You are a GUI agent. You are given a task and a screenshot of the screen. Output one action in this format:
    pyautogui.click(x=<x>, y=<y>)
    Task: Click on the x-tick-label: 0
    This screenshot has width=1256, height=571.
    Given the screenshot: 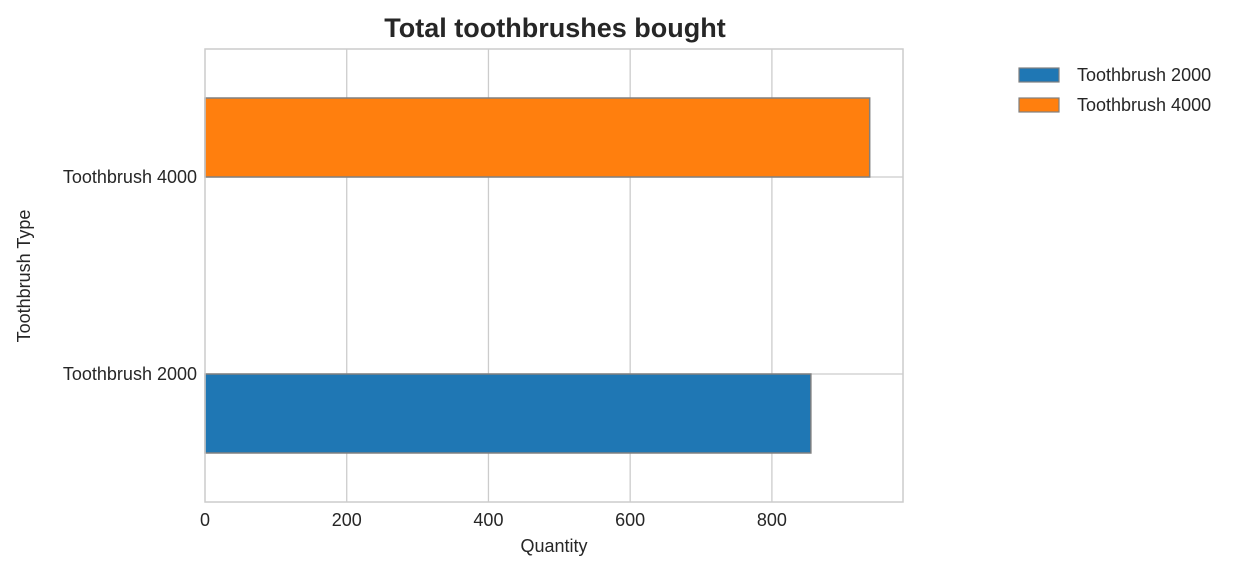 What is the action you would take?
    pyautogui.click(x=205, y=520)
    